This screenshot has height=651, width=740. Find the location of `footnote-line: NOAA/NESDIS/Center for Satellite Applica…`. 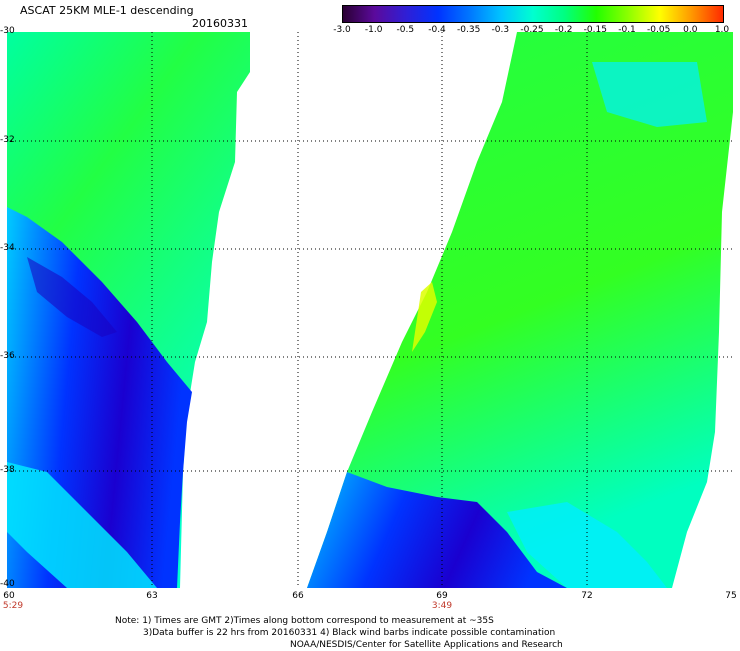

footnote-line: NOAA/NESDIS/Center for Satellite Applica… is located at coordinates (426, 645).